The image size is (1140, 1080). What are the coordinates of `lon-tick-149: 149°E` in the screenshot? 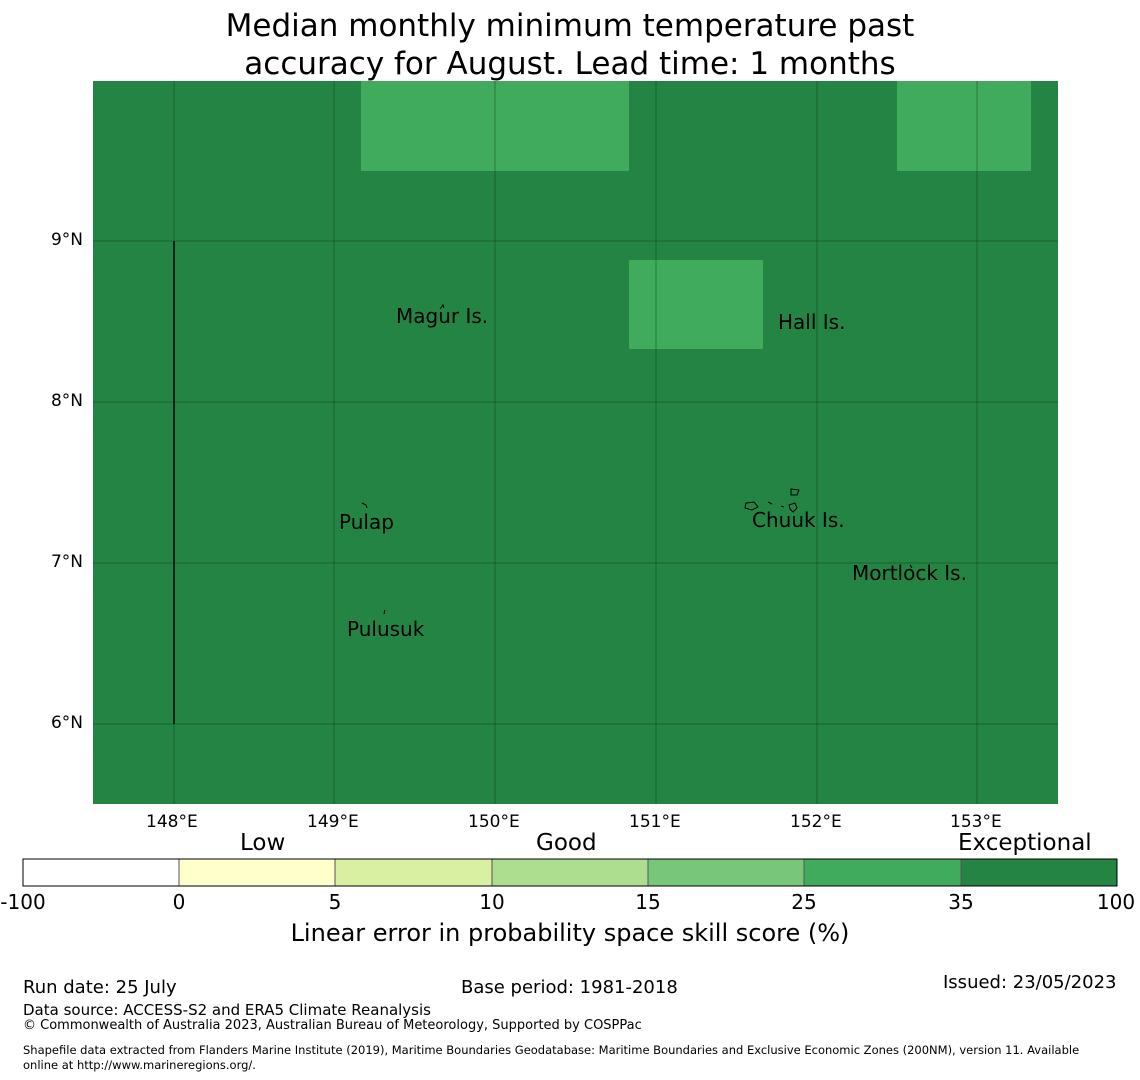 It's located at (333, 822).